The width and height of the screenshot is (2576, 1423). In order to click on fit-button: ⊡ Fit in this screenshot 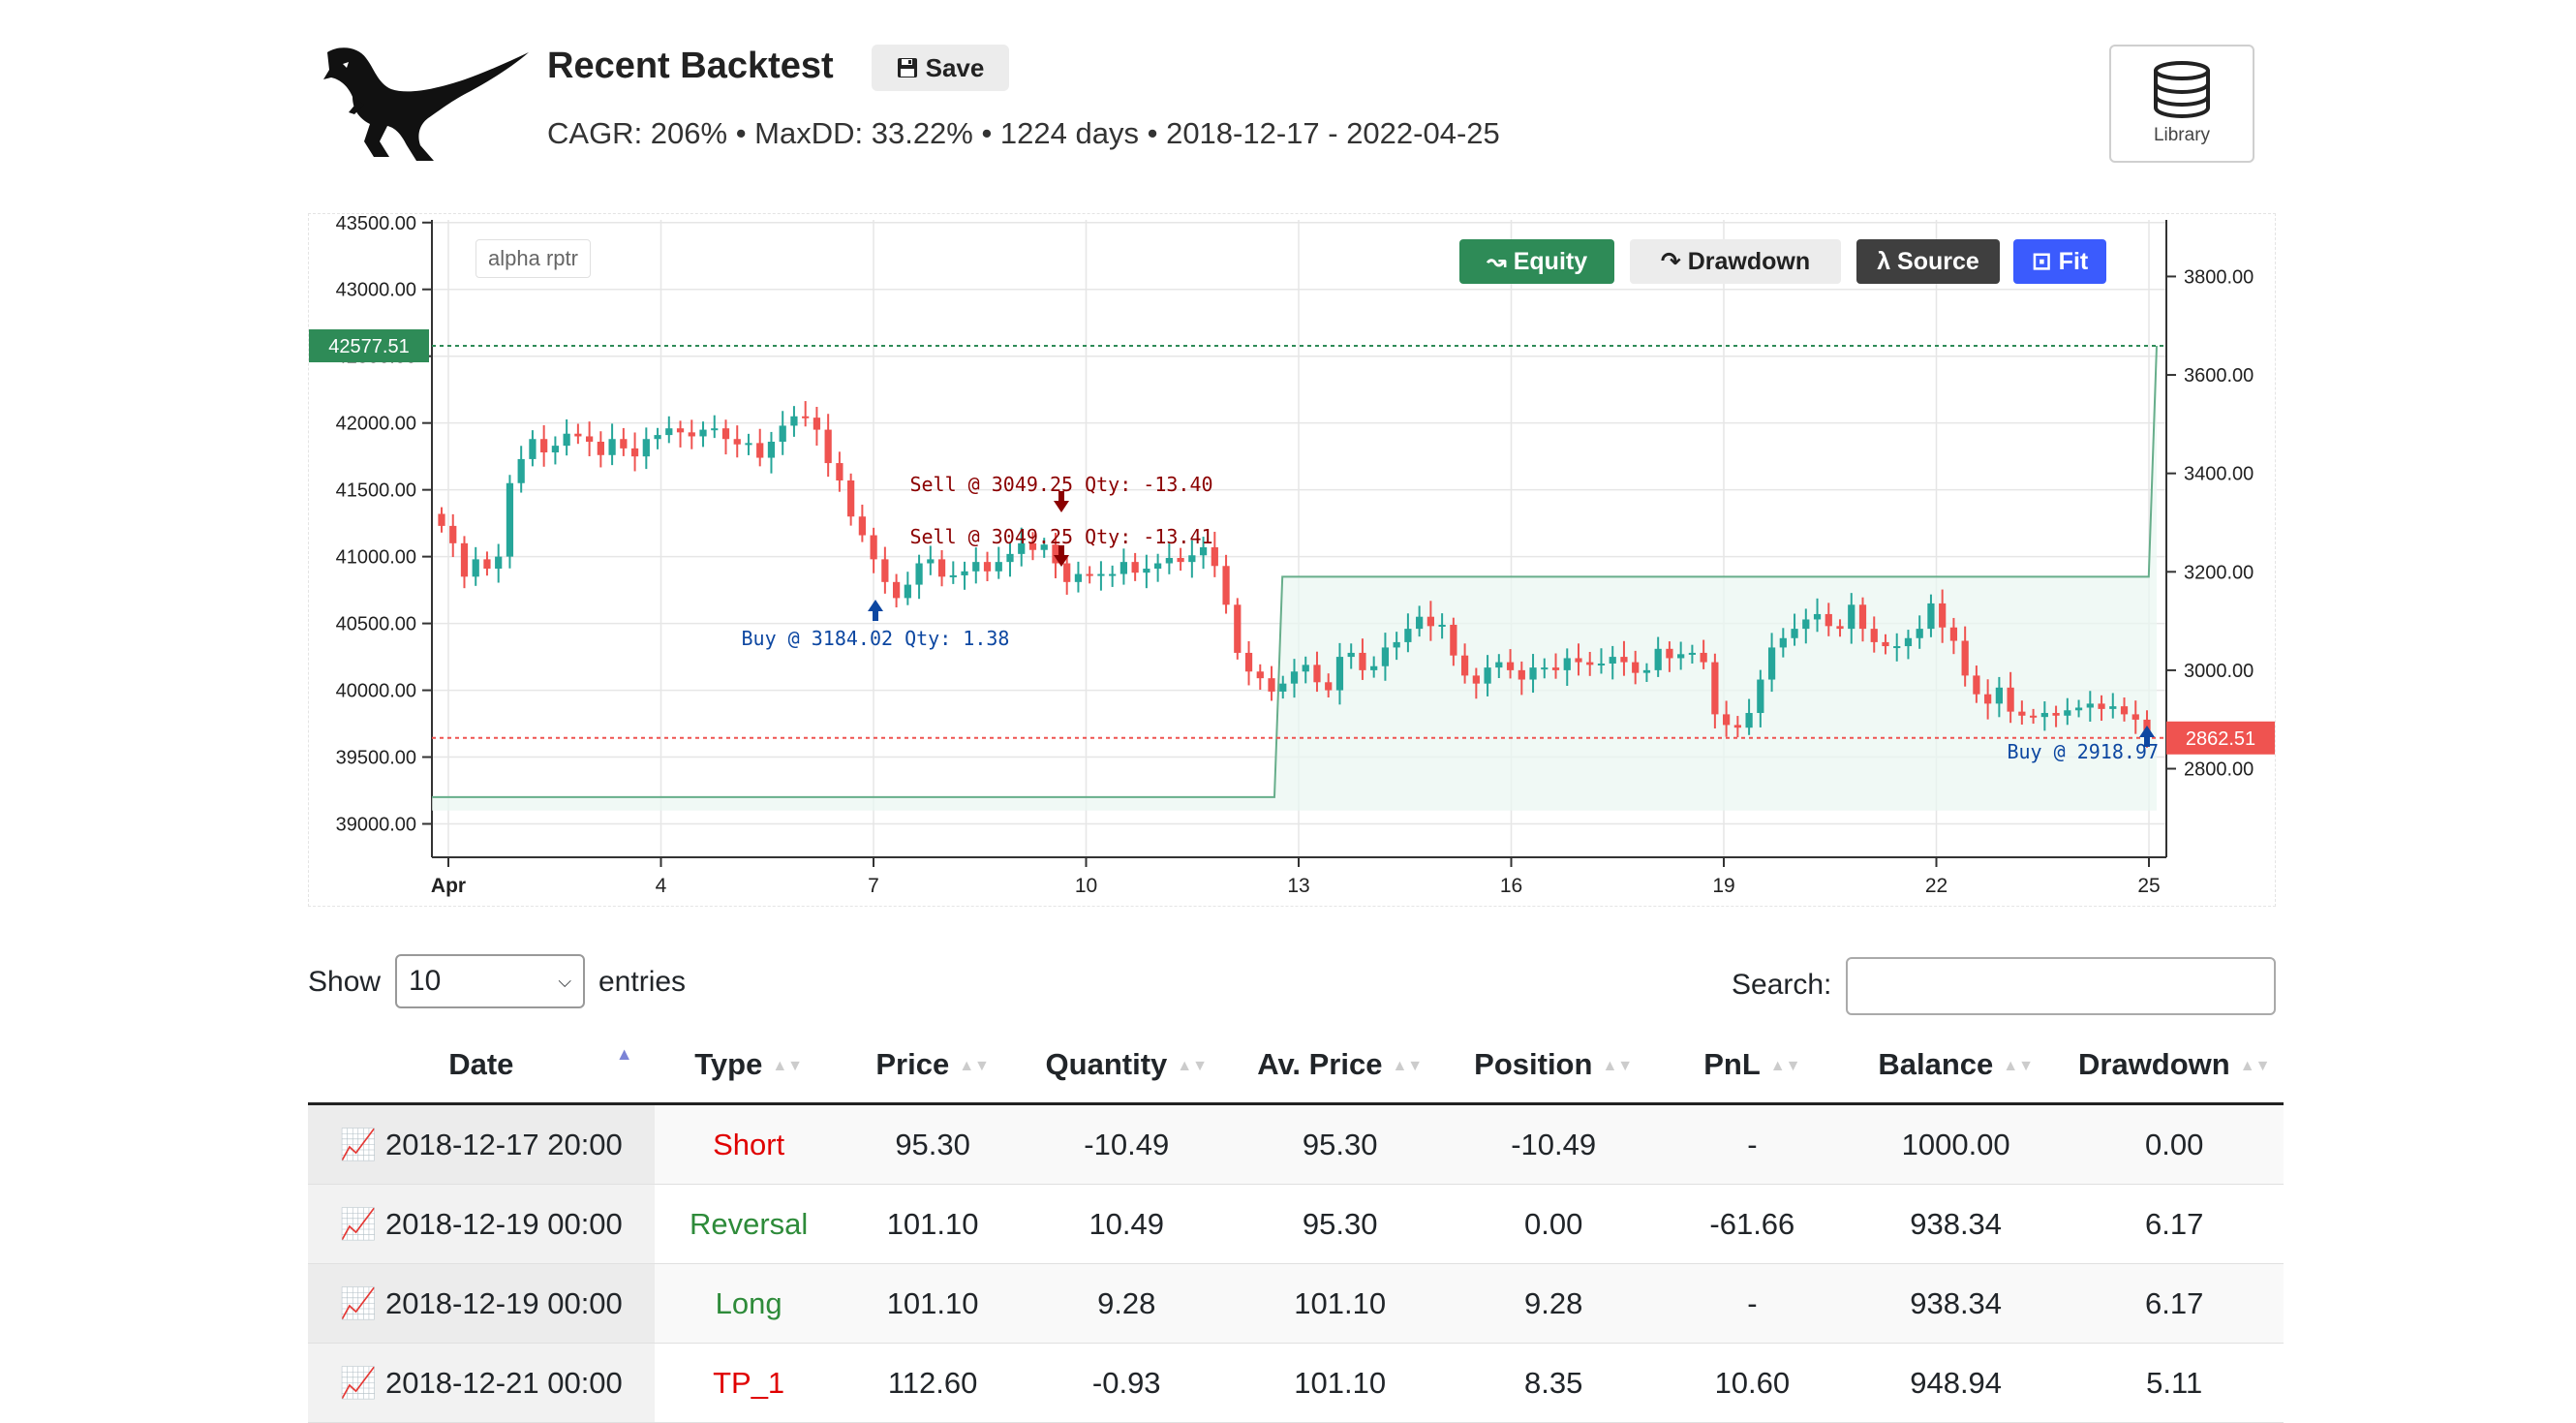, I will do `click(2059, 261)`.